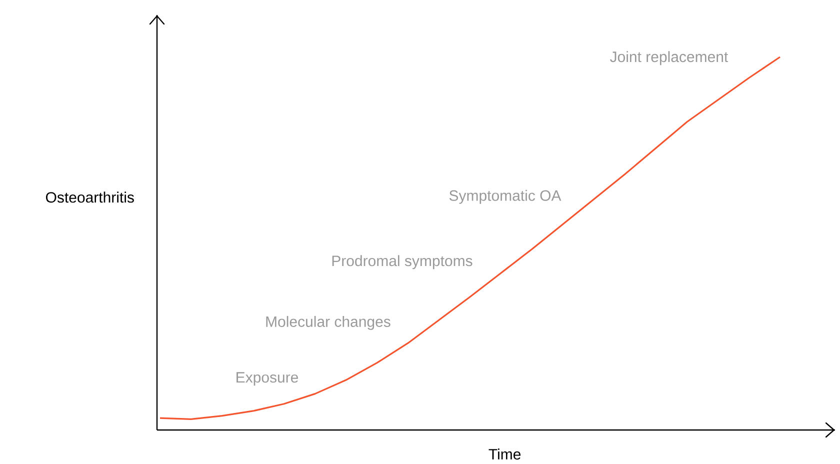  I want to click on annotation: Joint replacement, so click(669, 58).